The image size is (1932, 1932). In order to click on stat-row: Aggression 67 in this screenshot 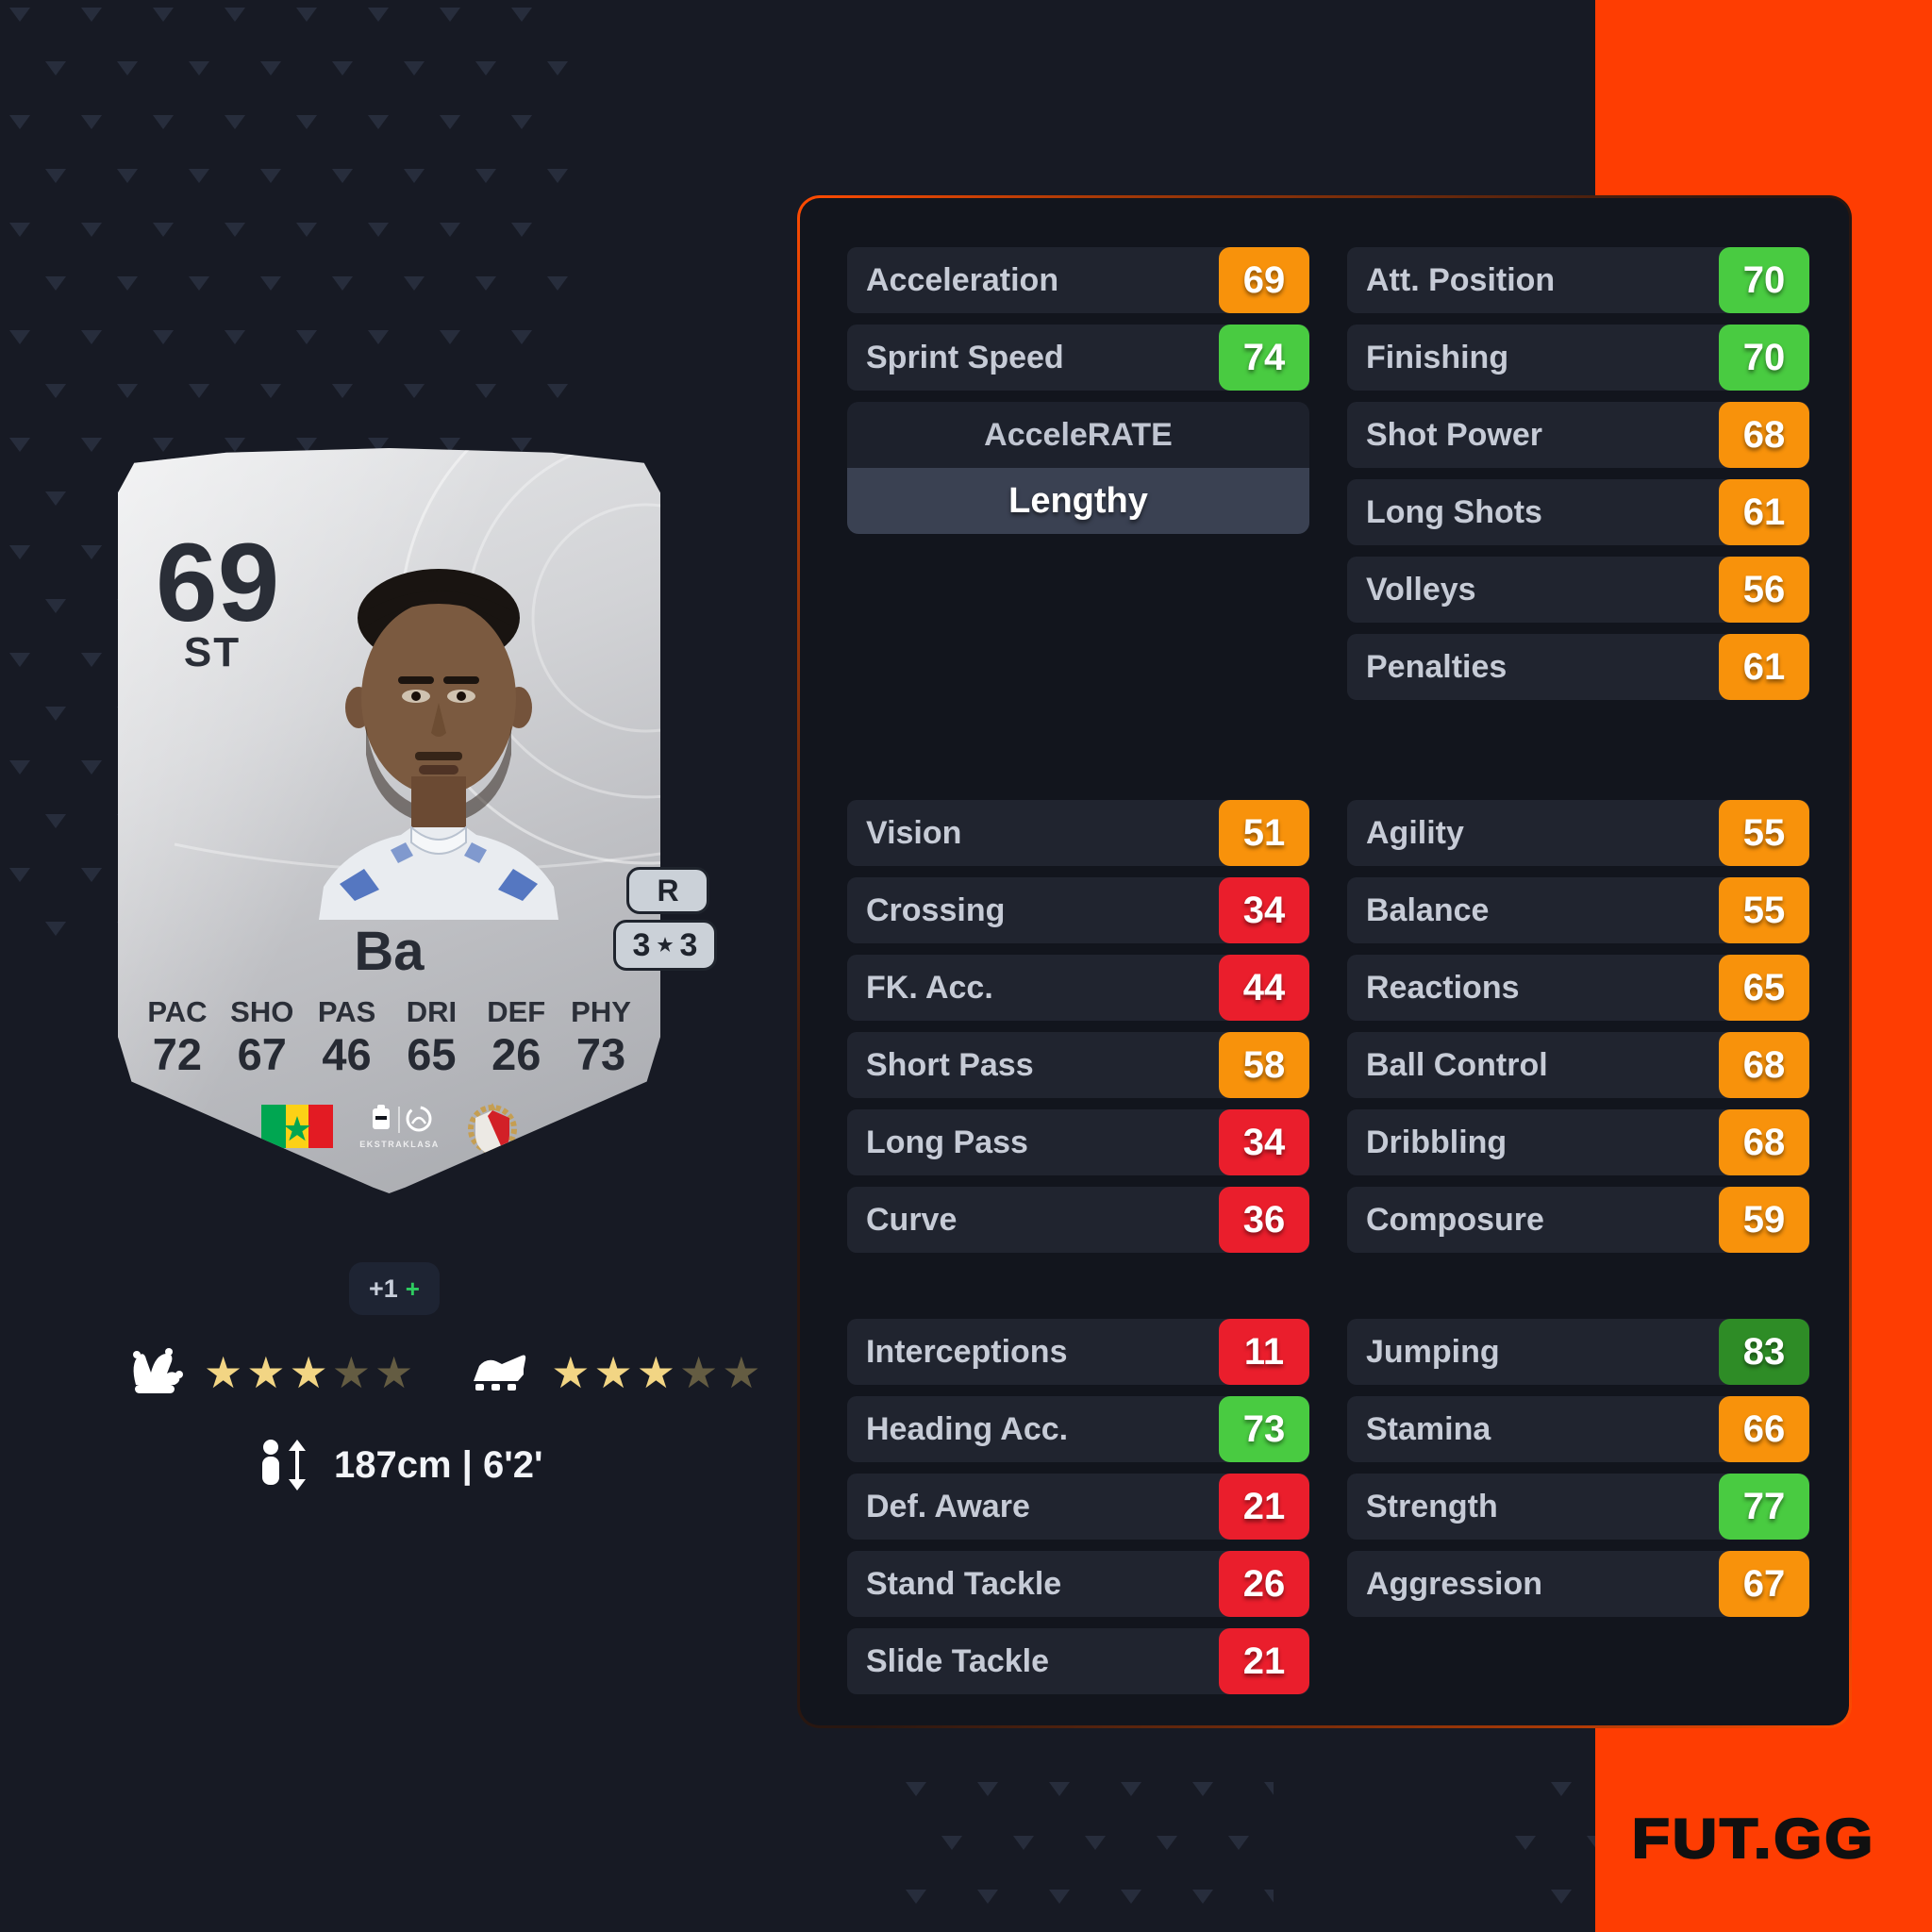, I will do `click(1578, 1584)`.